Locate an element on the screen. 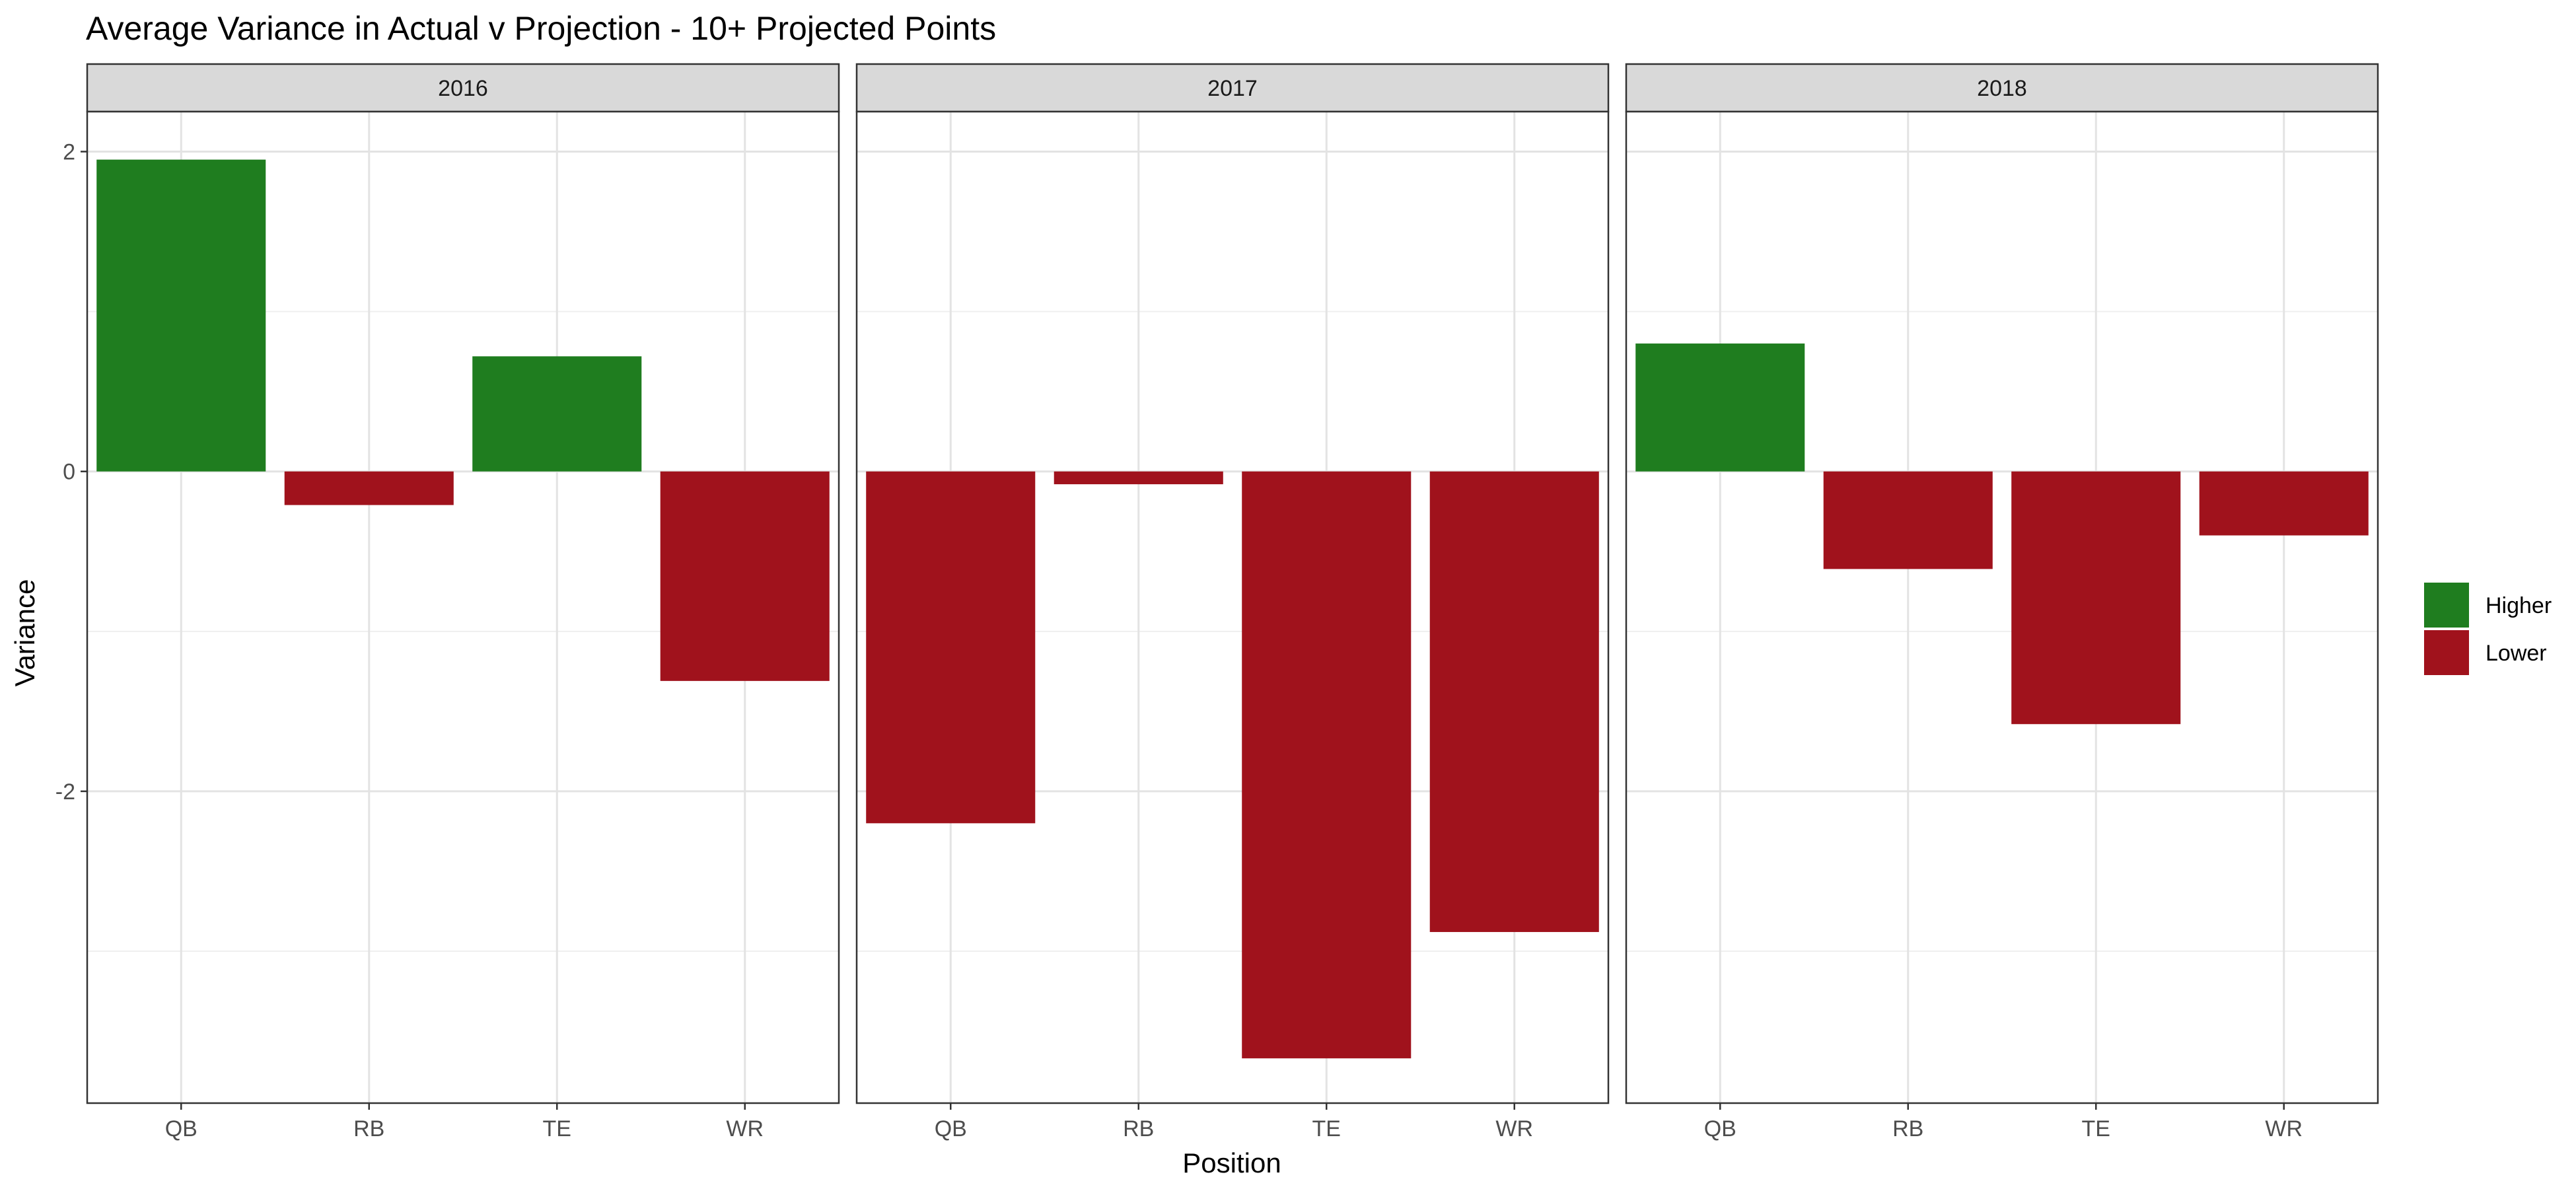  legend-key-lower is located at coordinates (2447, 652).